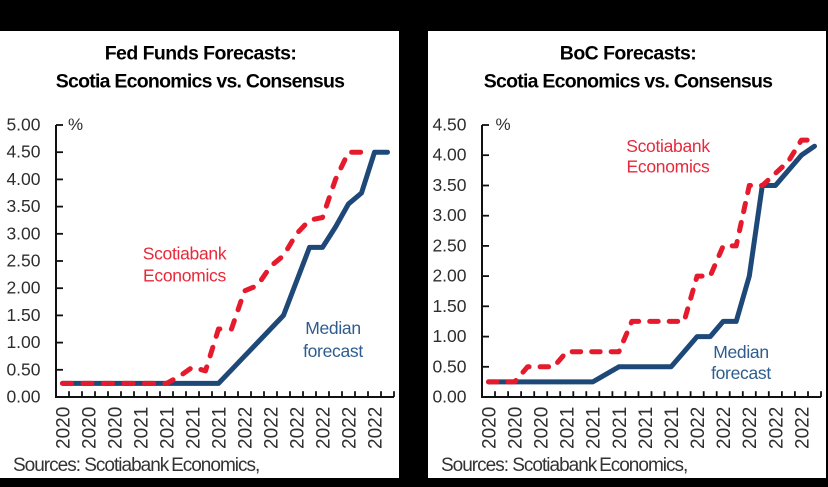  Describe the element at coordinates (628, 54) in the screenshot. I see `svg-text: BoC Forecasts:` at that location.